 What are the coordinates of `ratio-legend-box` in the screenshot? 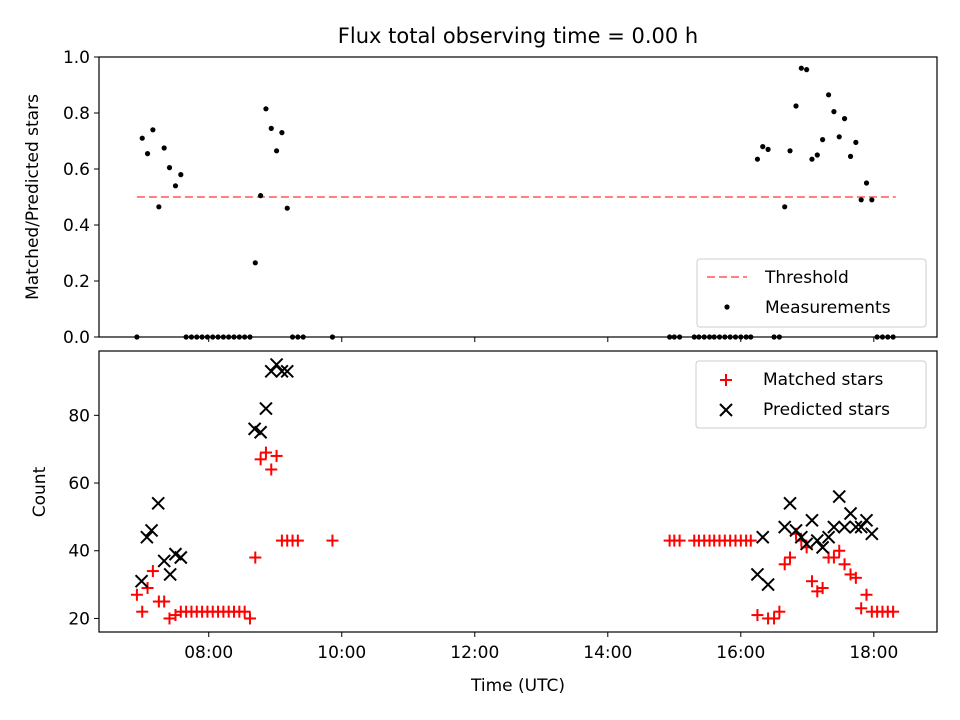 It's located at (811, 293).